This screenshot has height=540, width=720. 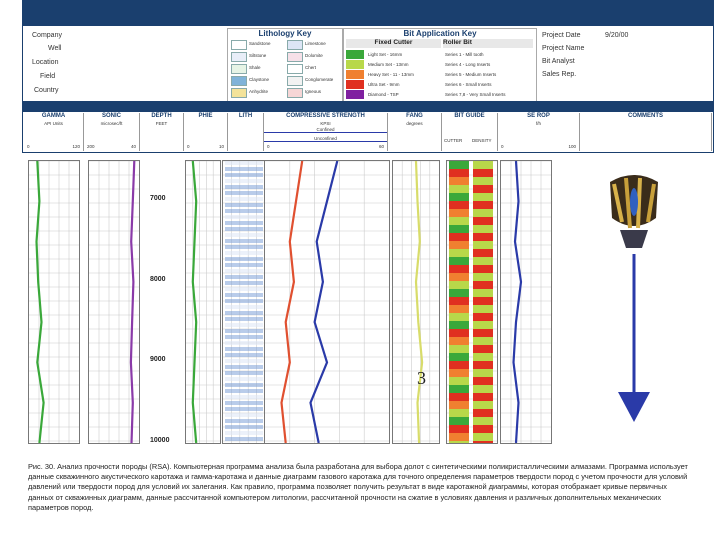 What do you see at coordinates (47, 35) in the screenshot?
I see `company-label: Company` at bounding box center [47, 35].